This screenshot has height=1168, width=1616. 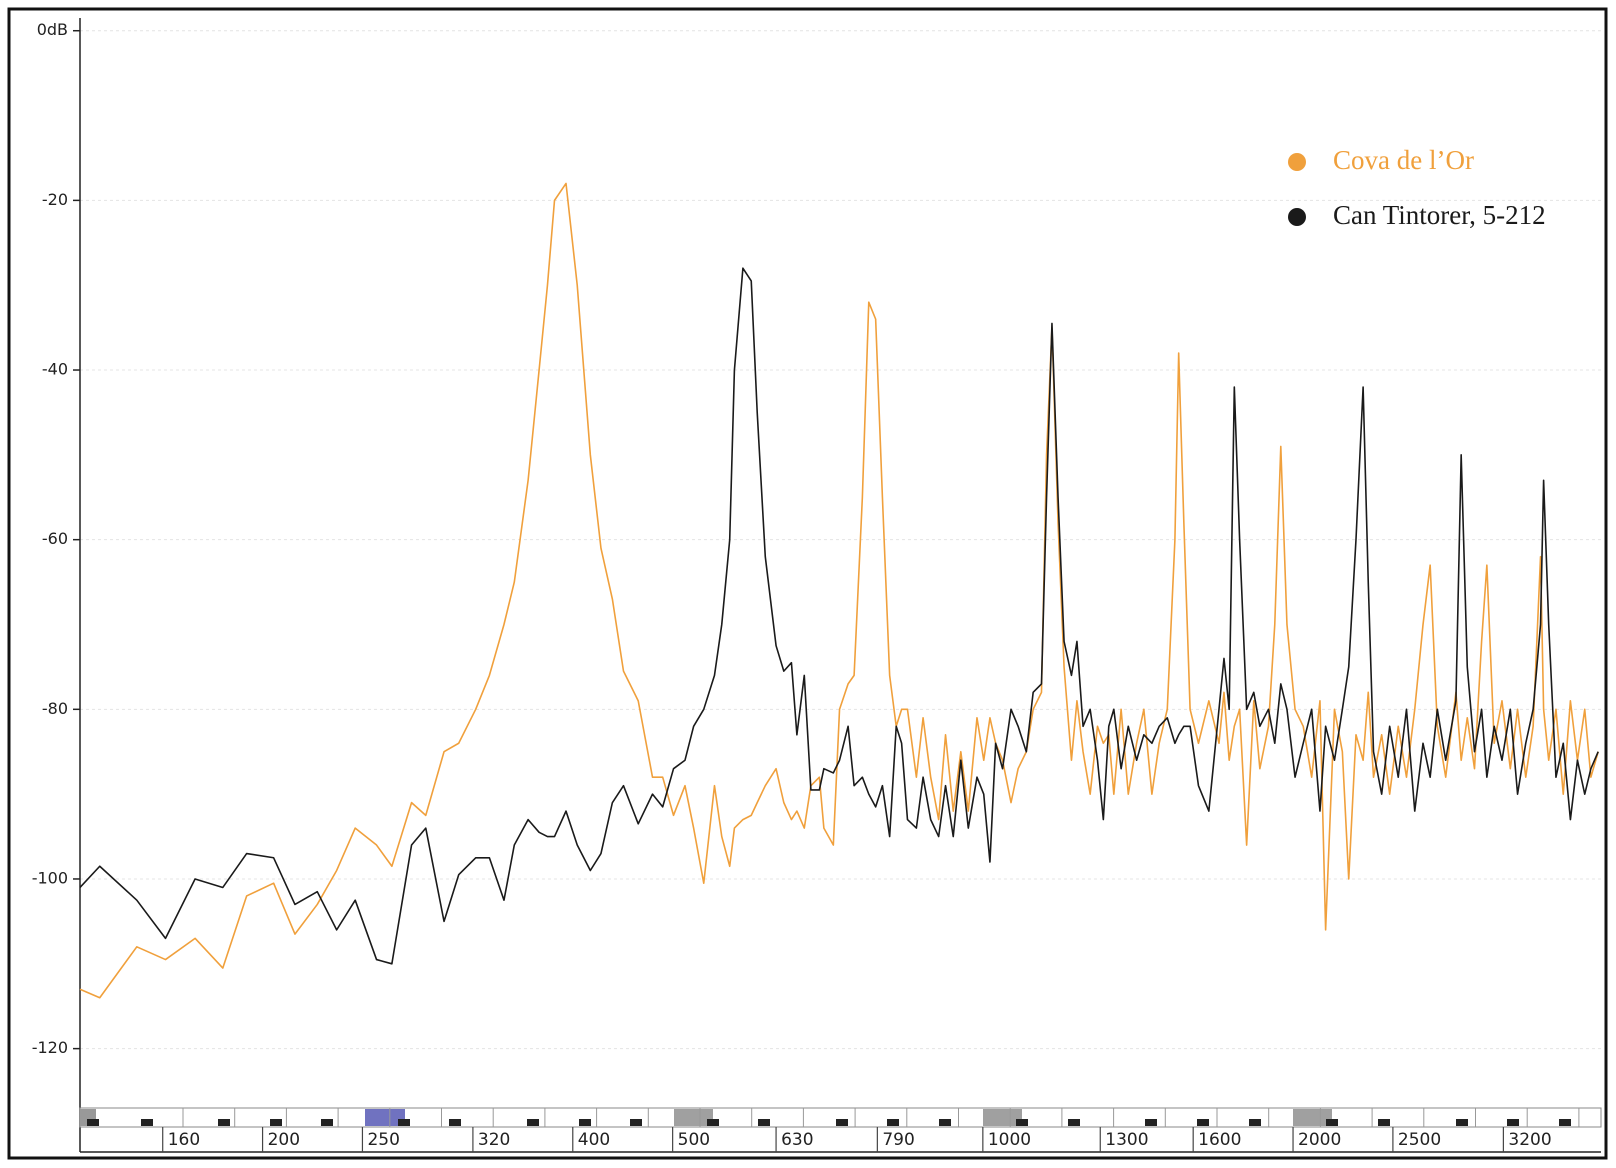 I want to click on x-tick-label: 400, so click(x=594, y=1140).